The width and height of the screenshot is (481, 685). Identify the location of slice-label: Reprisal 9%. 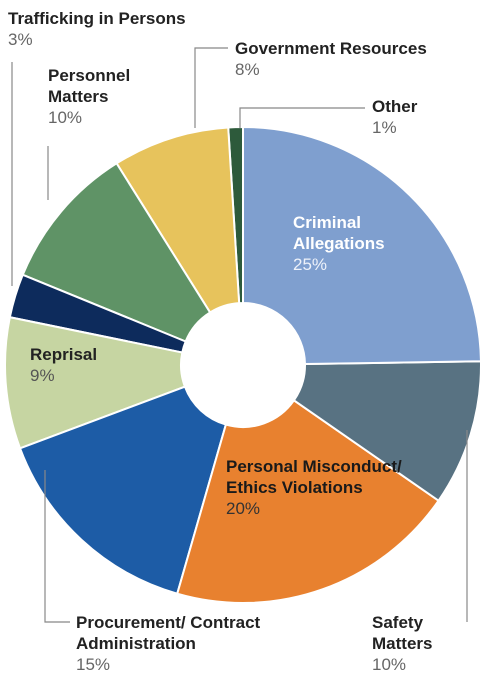
(80, 365).